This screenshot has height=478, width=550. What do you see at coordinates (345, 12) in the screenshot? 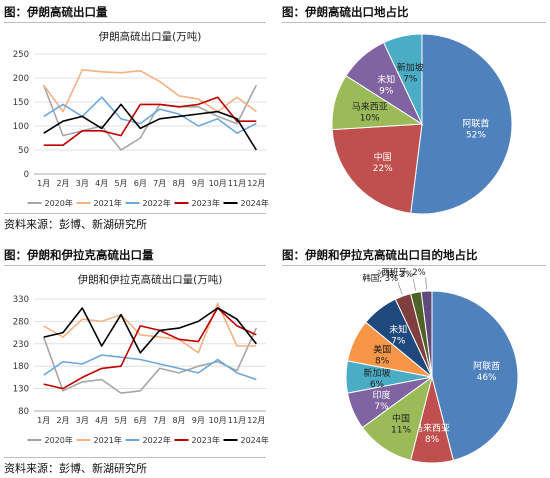
I see `caption-iran-destinations: 图：伊朗高硫出口地占比` at bounding box center [345, 12].